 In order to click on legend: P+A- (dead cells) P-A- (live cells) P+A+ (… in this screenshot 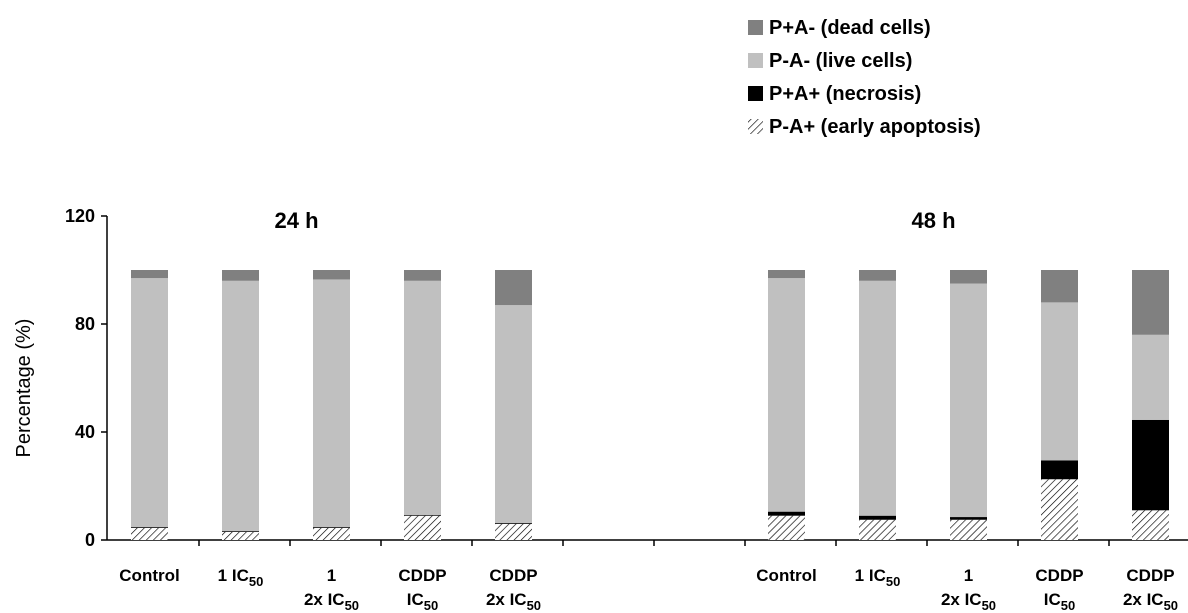, I will do `click(864, 77)`.